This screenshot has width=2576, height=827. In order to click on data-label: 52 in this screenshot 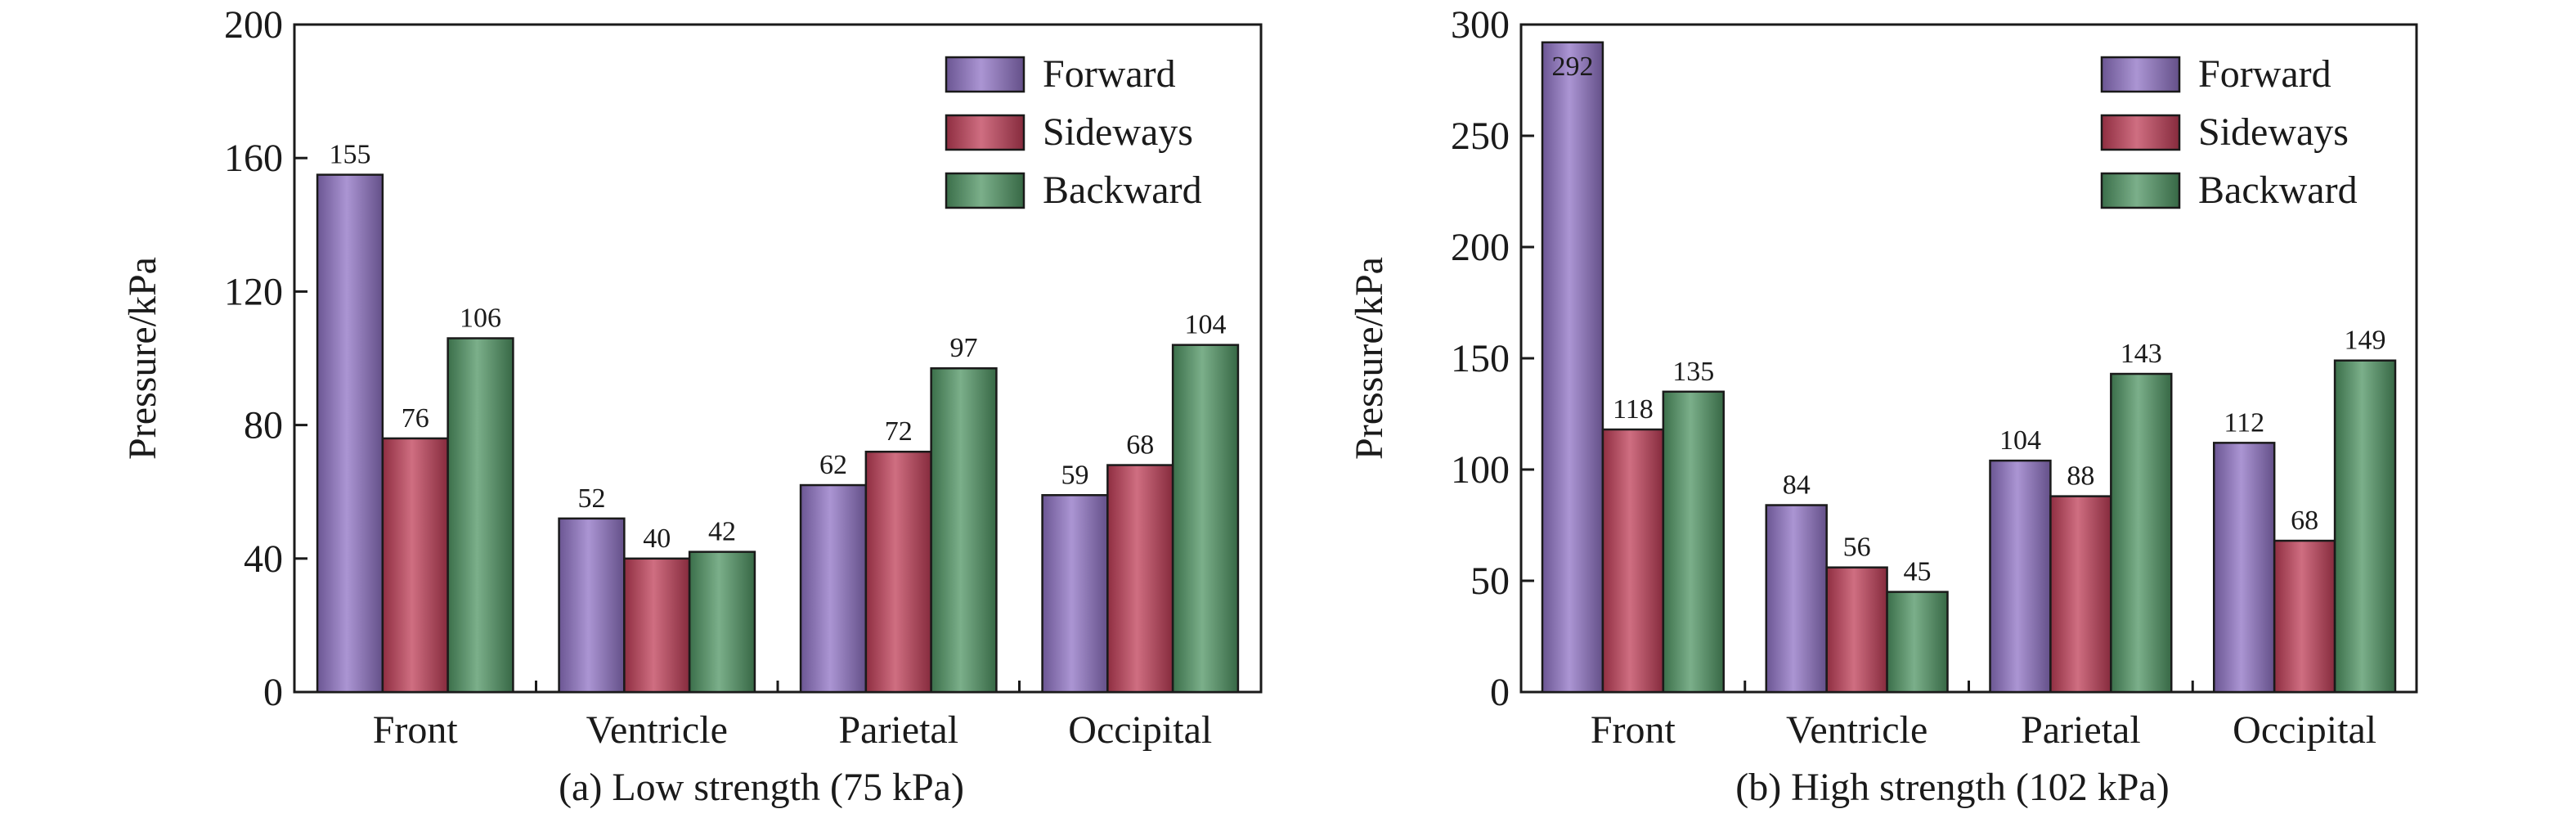, I will do `click(591, 498)`.